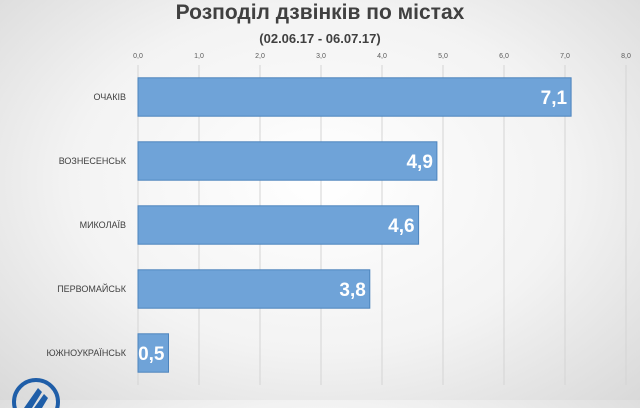 The height and width of the screenshot is (408, 640). What do you see at coordinates (103, 225) in the screenshot?
I see `category-label: МИКОЛАЇВ` at bounding box center [103, 225].